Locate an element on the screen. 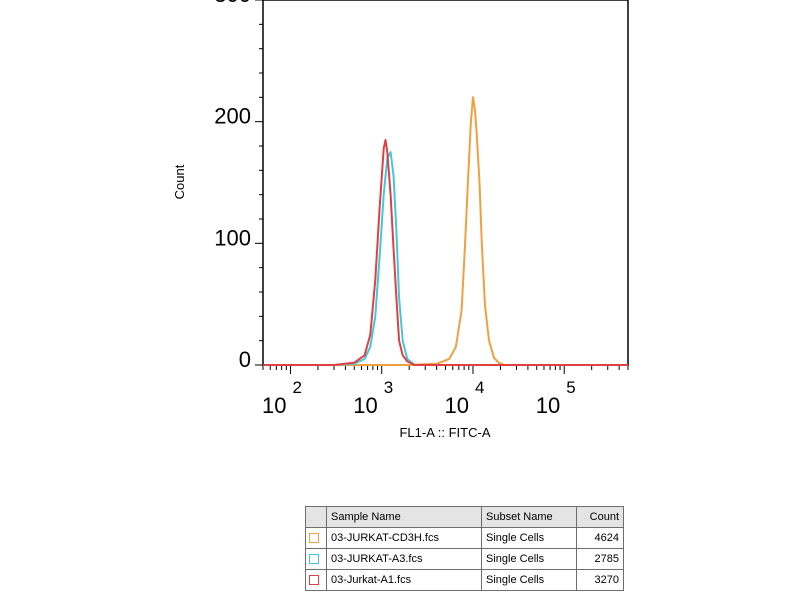 The width and height of the screenshot is (800, 600). legend-row: 03-JURKAT-A3.fcs Single Cells 2785 is located at coordinates (464, 559).